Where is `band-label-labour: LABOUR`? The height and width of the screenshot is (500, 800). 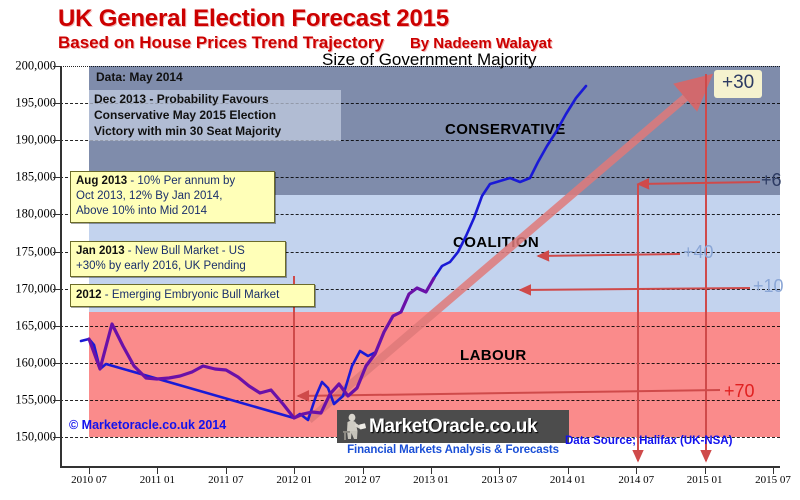 band-label-labour: LABOUR is located at coordinates (493, 355).